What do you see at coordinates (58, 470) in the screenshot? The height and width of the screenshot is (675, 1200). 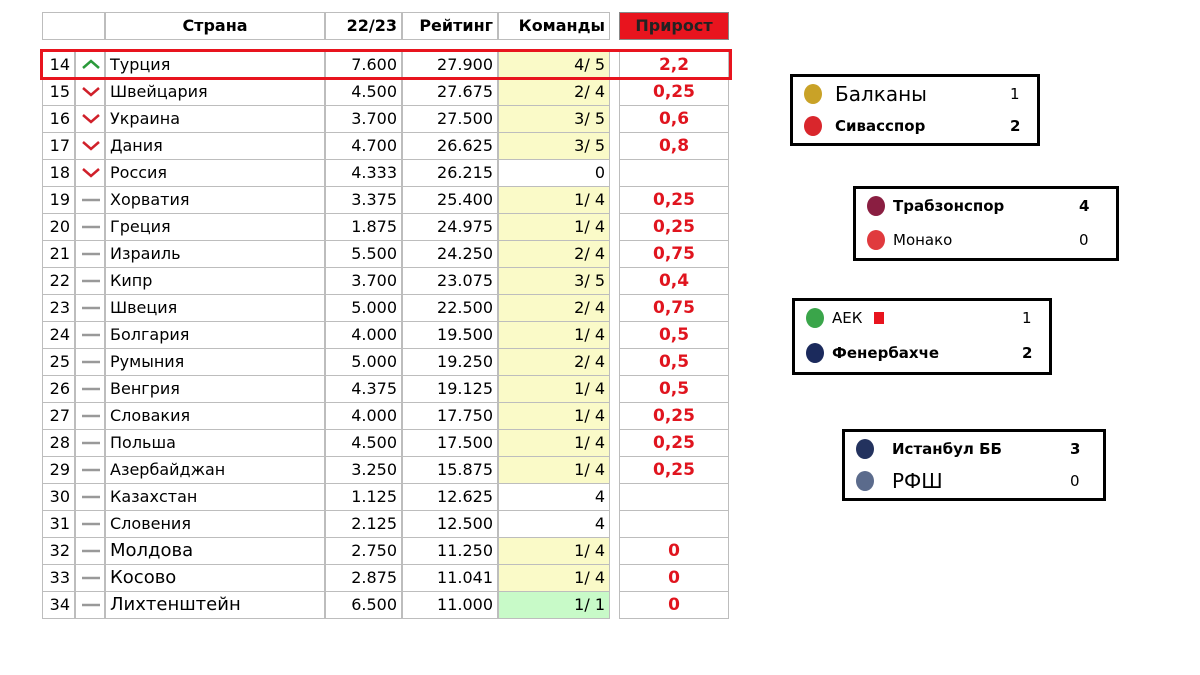 I see `rank: 29` at bounding box center [58, 470].